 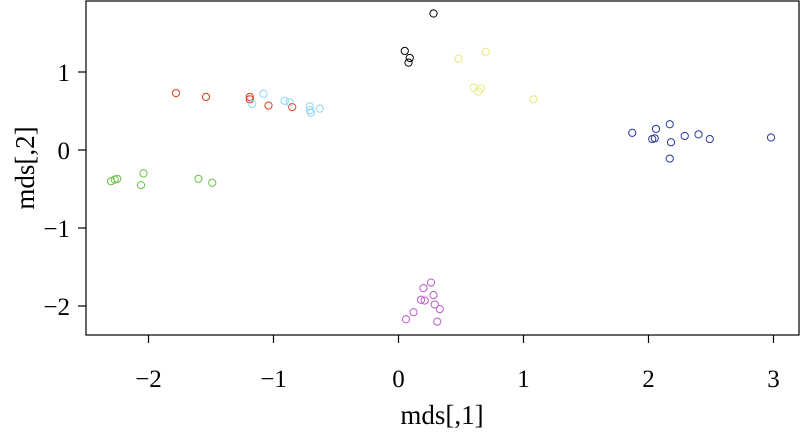 What do you see at coordinates (64, 190) in the screenshot?
I see `y-axis: −2 −1 0 1` at bounding box center [64, 190].